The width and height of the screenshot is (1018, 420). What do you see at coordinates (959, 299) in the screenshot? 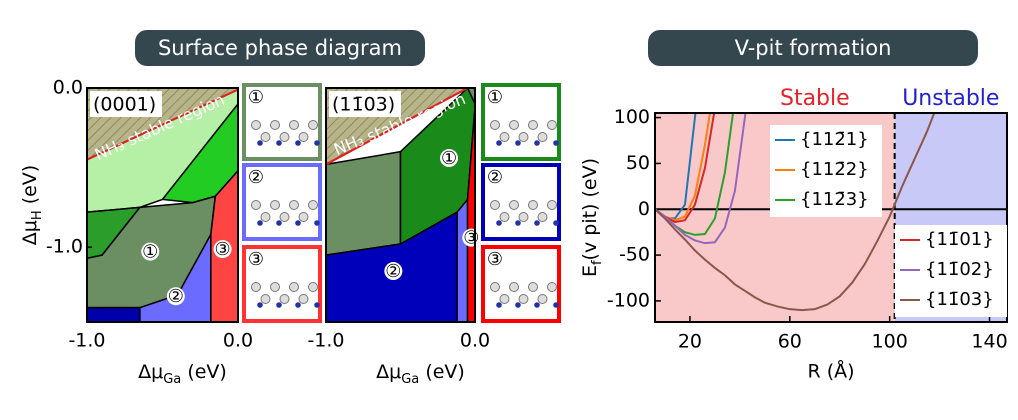
I see `legend-label: {11̄03}` at bounding box center [959, 299].